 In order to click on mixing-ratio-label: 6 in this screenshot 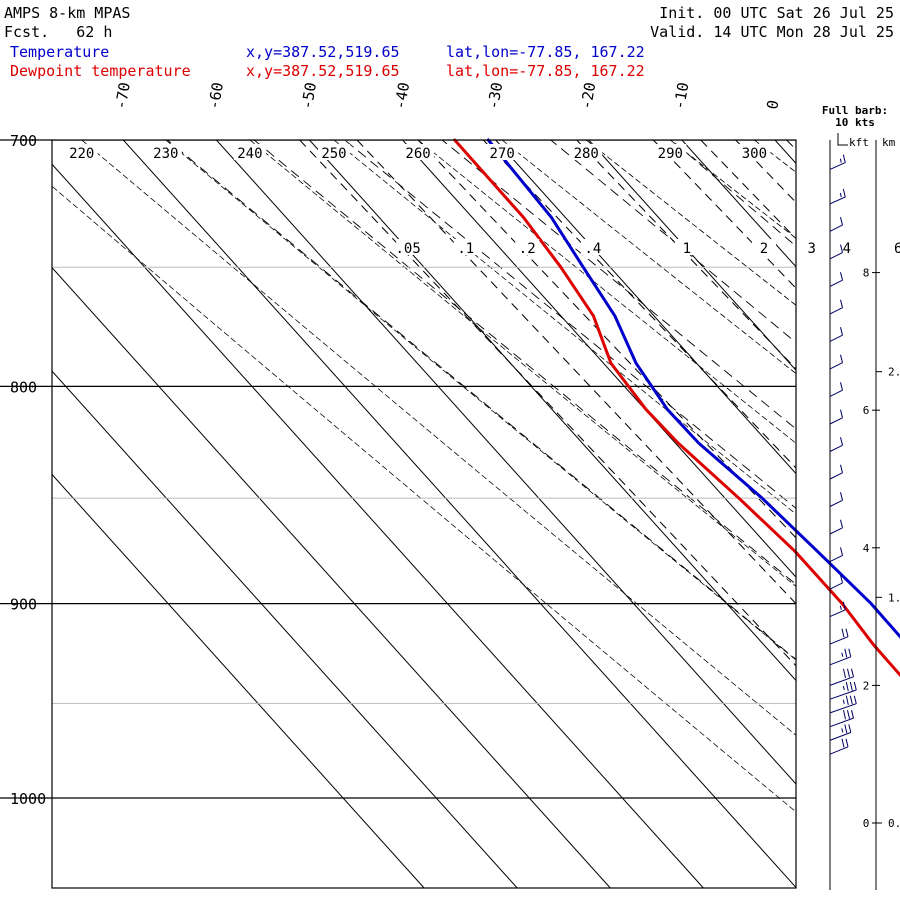, I will do `click(897, 249)`.